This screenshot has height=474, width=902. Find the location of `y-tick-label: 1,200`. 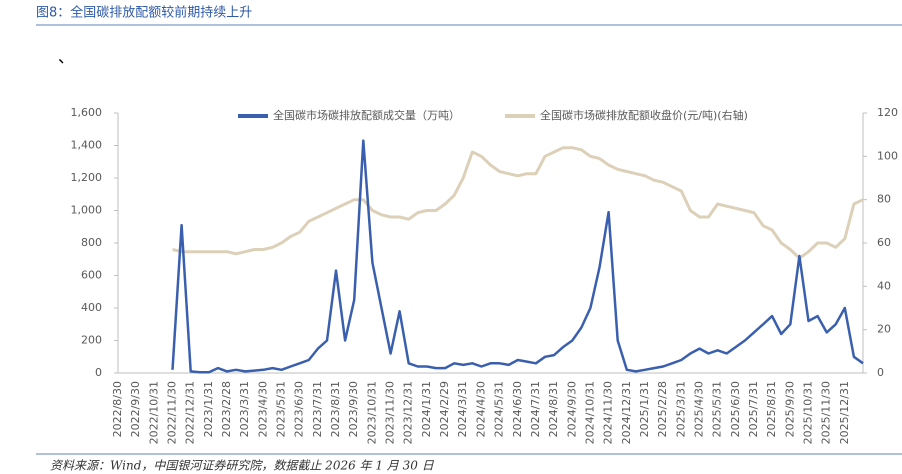

y-tick-label: 1,200 is located at coordinates (87, 177).